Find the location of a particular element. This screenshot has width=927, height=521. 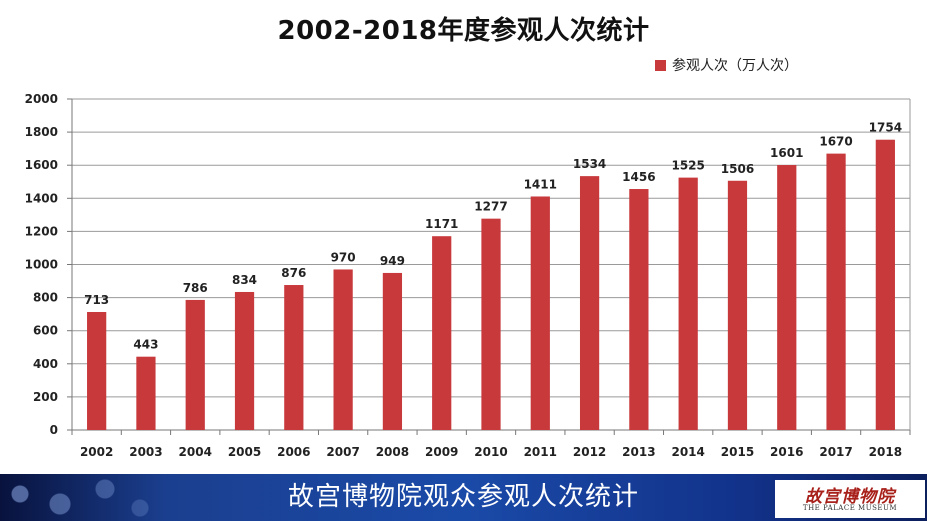

x-tick-label: 2006 is located at coordinates (293, 452).